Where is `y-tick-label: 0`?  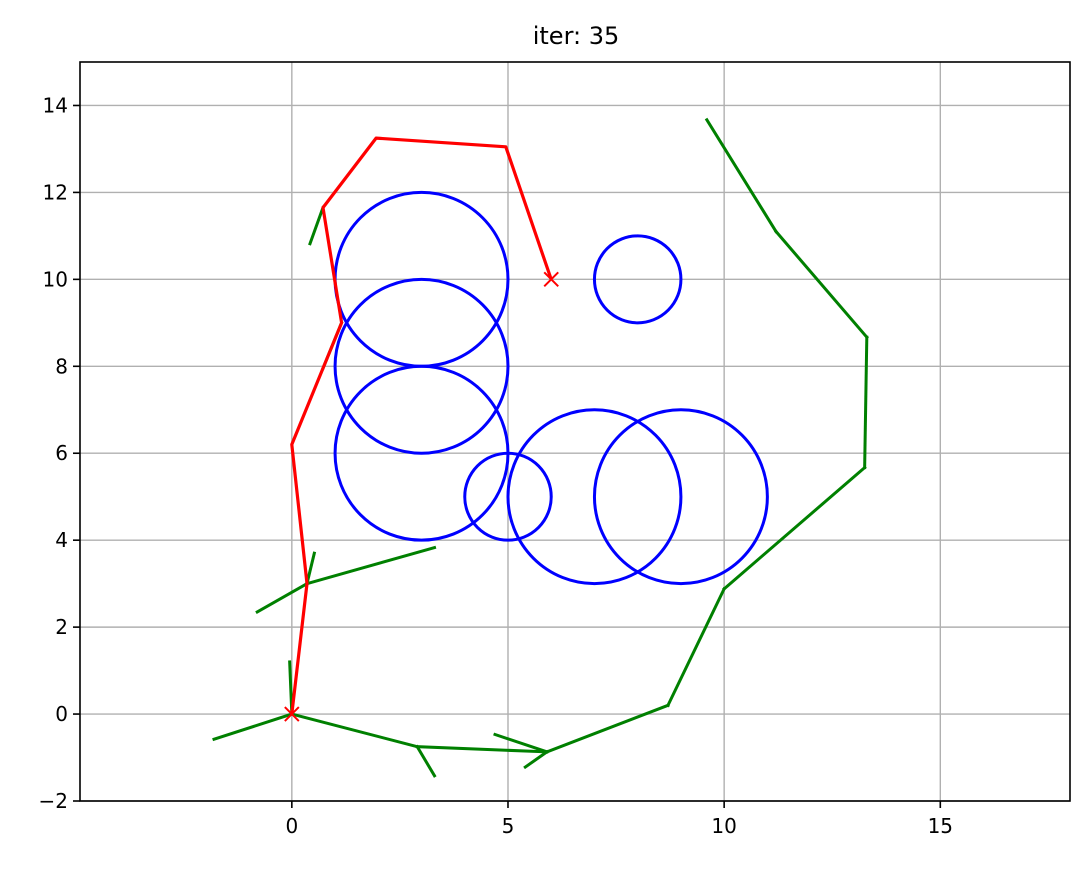
y-tick-label: 0 is located at coordinates (61, 714).